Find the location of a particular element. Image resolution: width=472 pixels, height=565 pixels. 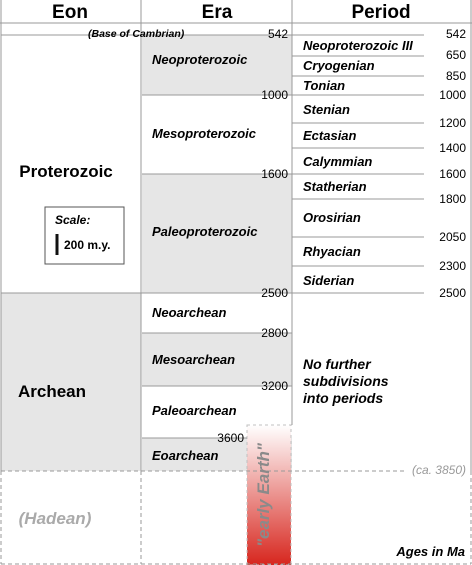

era-paleoarchean: Paleoarchean is located at coordinates (194, 410).